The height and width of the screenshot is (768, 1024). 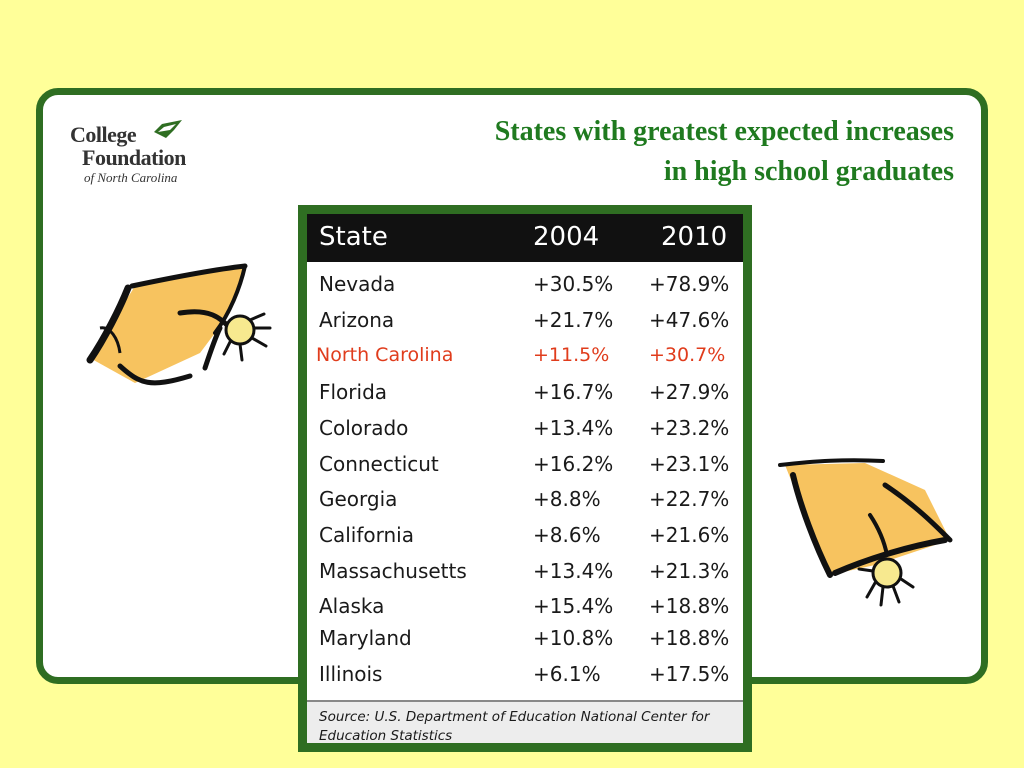 What do you see at coordinates (689, 428) in the screenshot?
I see `cell-2010: +23.2%` at bounding box center [689, 428].